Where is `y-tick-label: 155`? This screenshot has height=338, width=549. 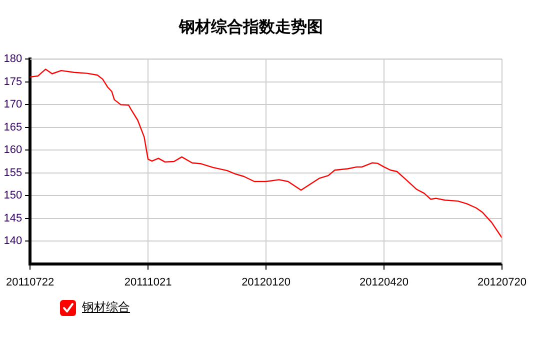
y-tick-label: 155 is located at coordinates (13, 172).